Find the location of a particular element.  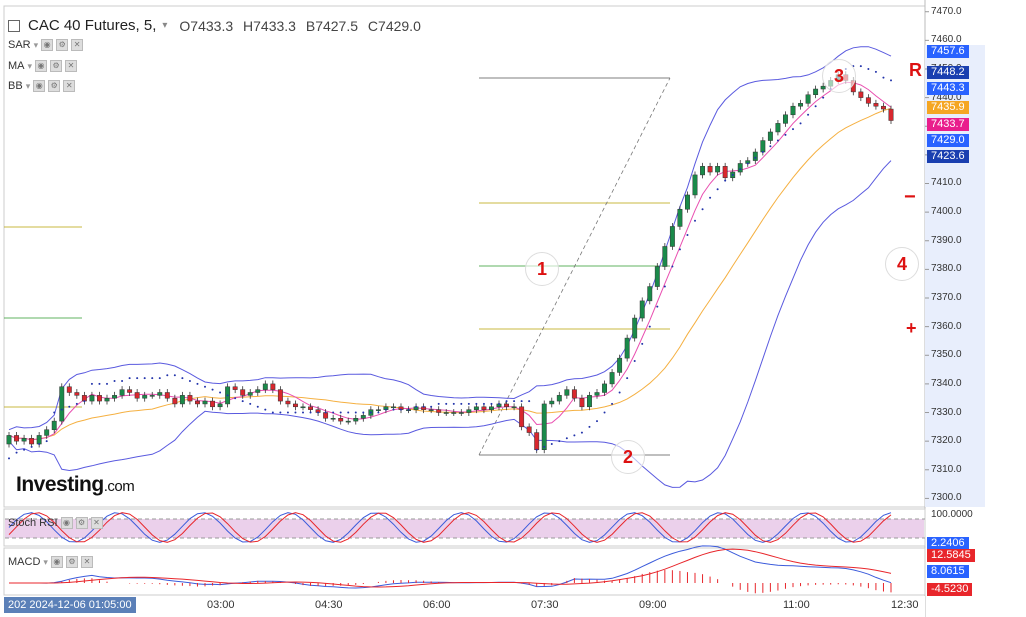

zoom-out-button: − is located at coordinates (910, 197).